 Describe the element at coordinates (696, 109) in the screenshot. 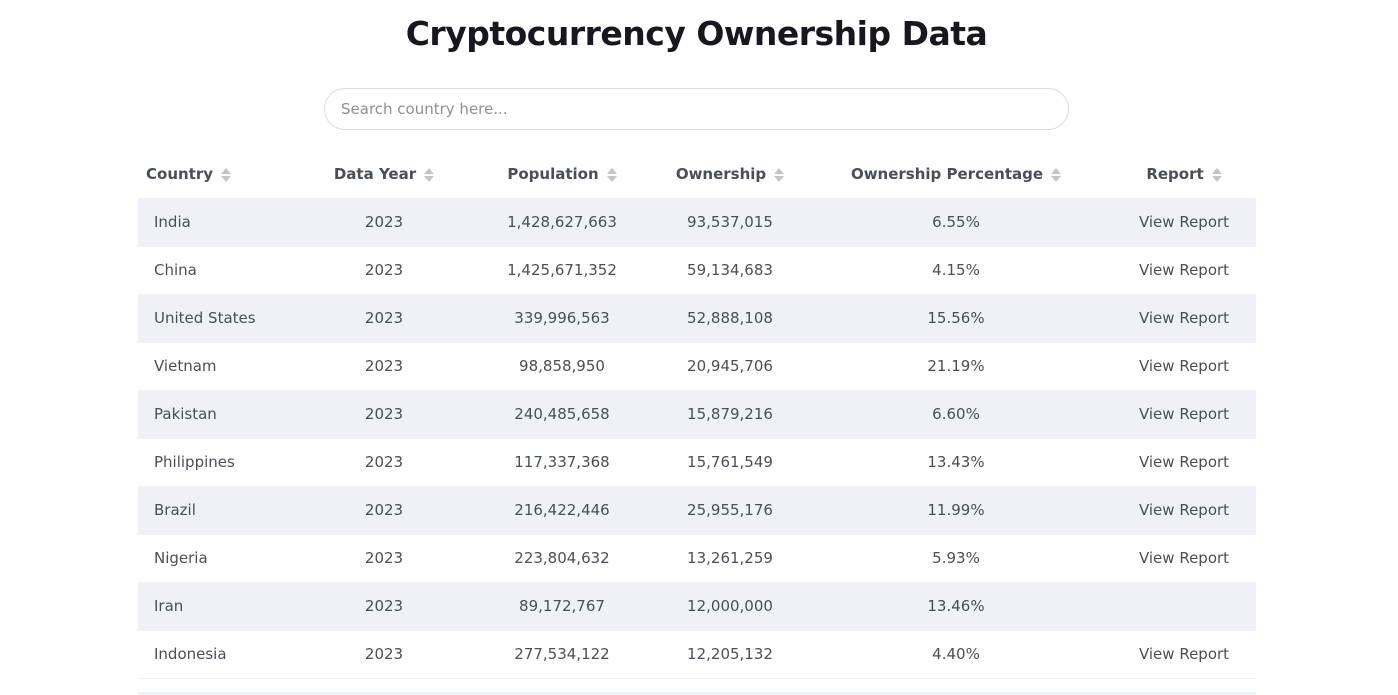

I see `search-input` at that location.